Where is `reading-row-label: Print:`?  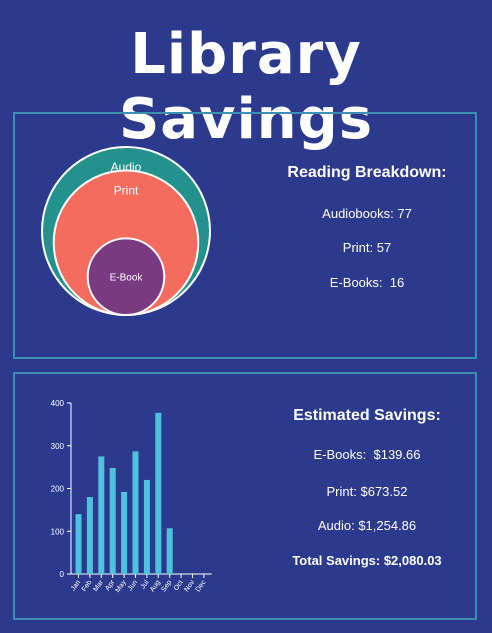 reading-row-label: Print: is located at coordinates (359, 247).